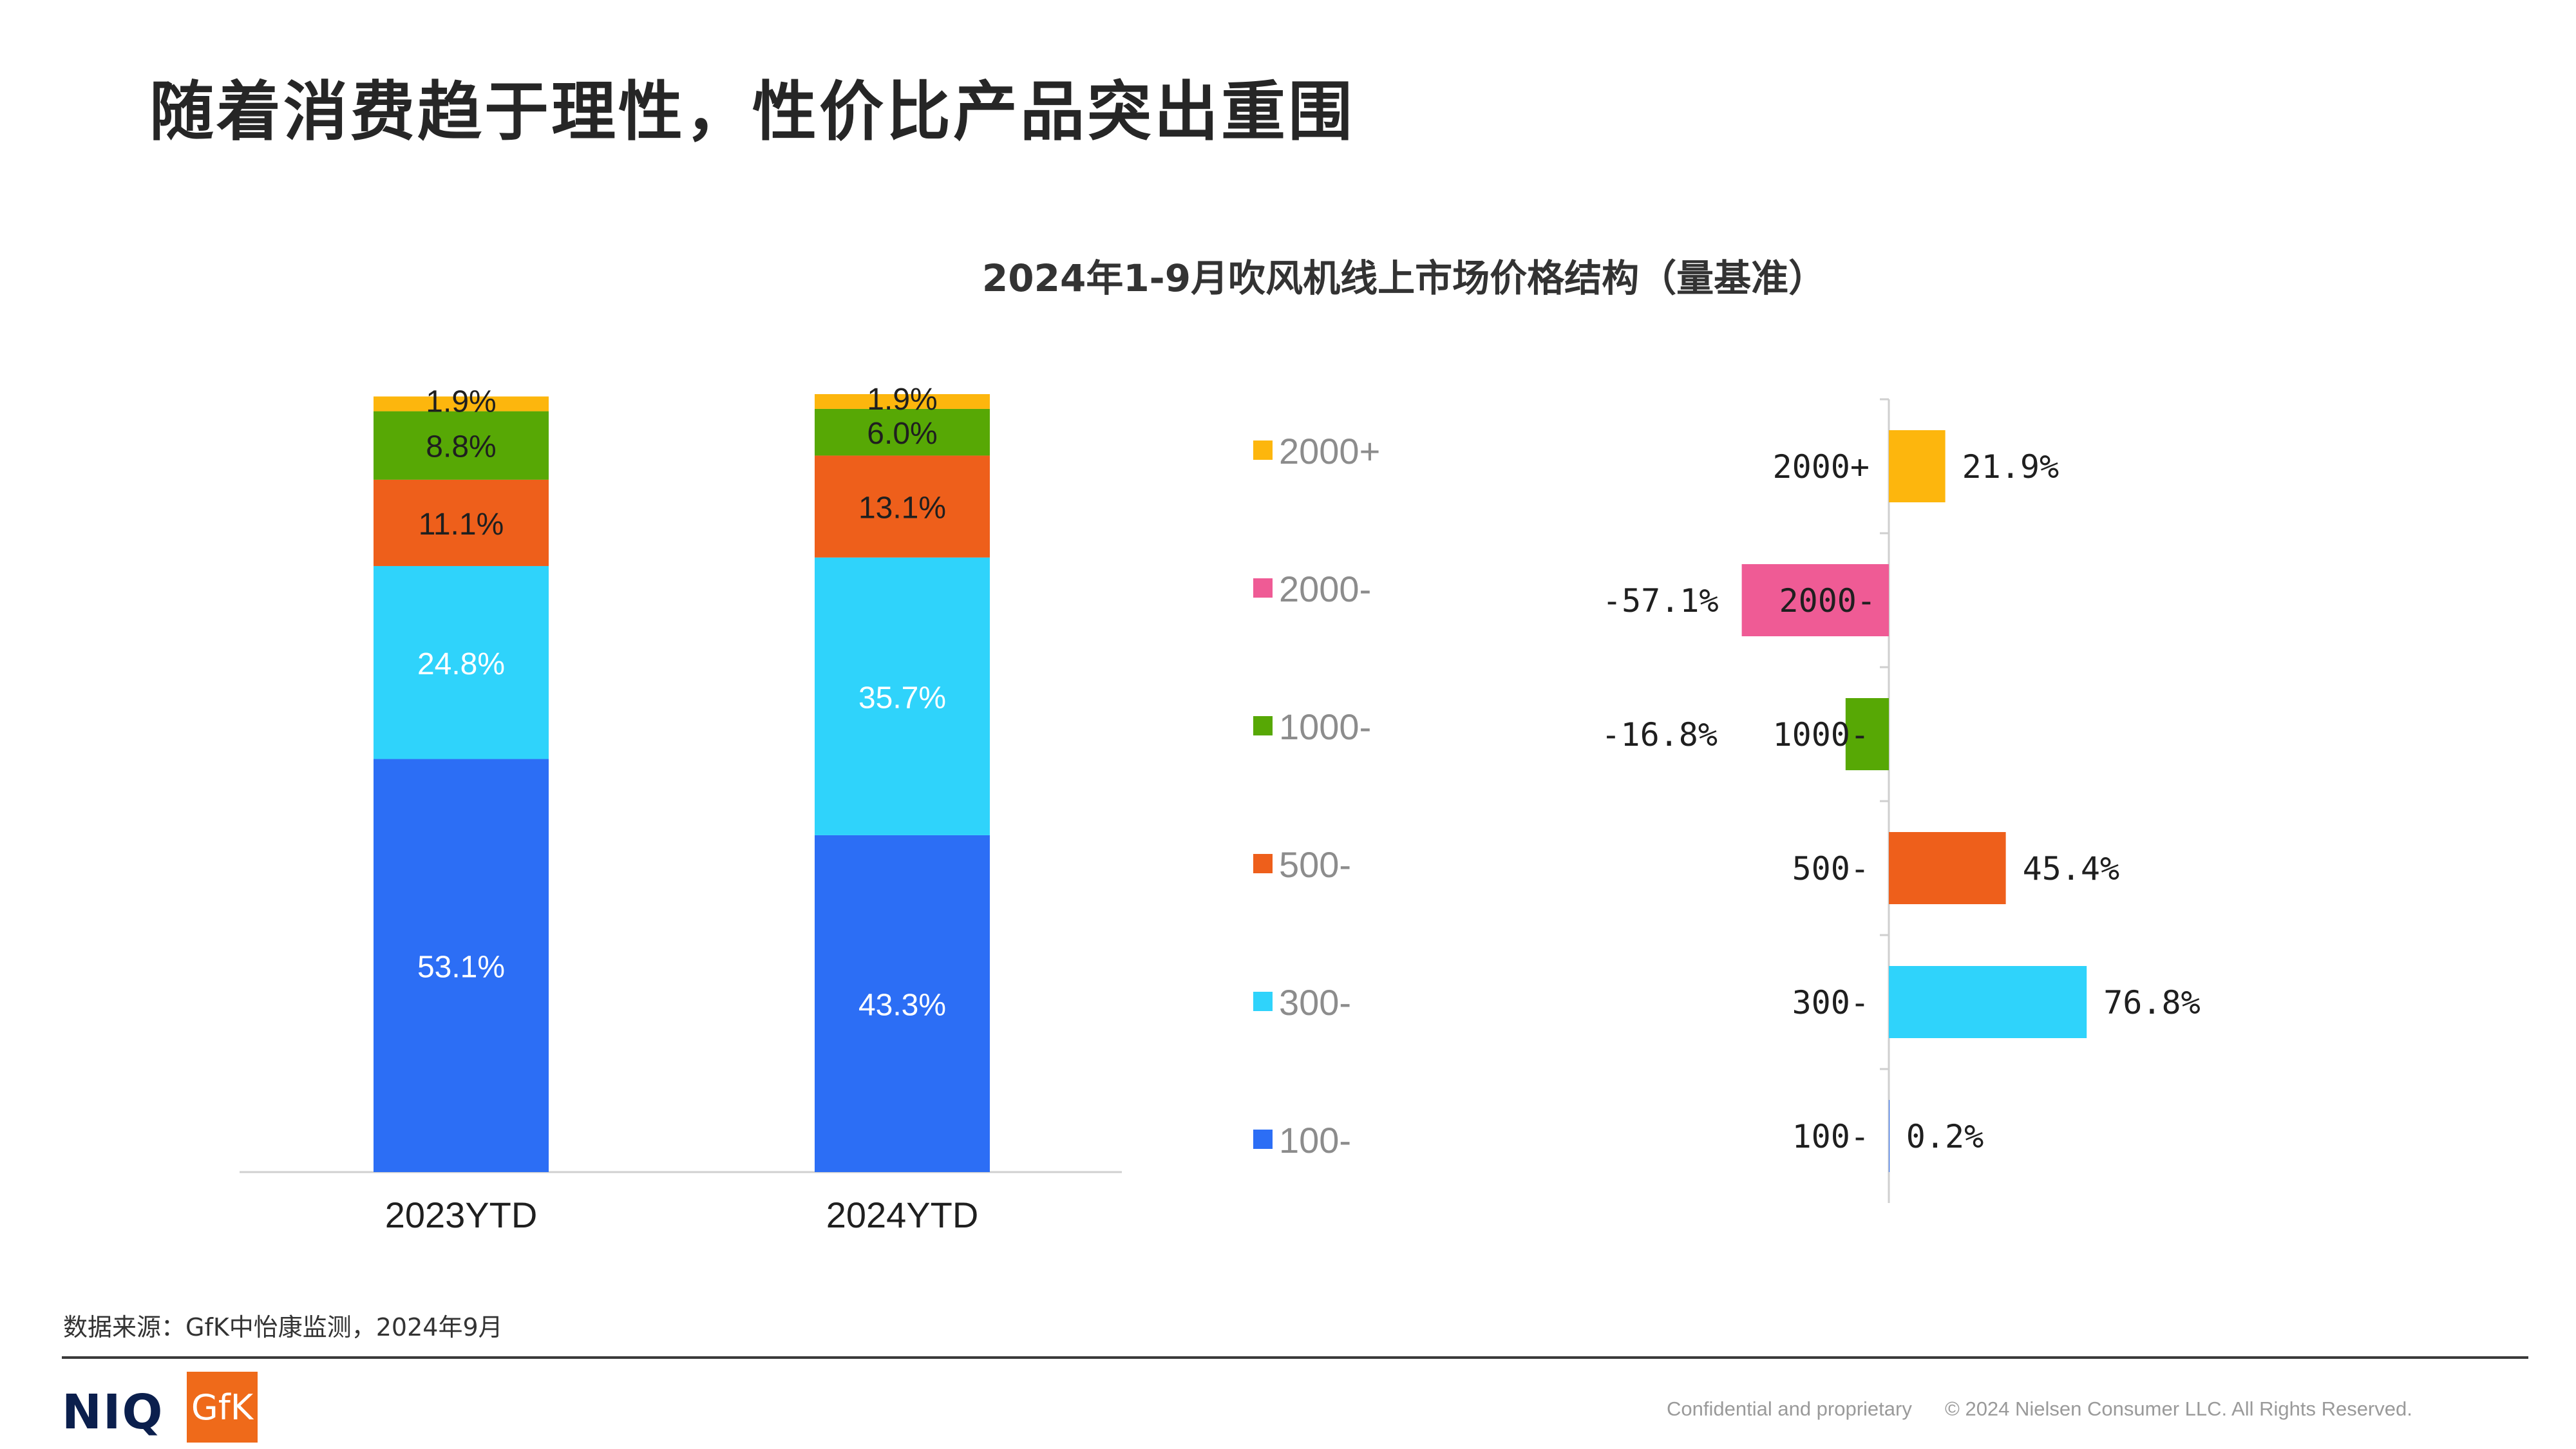  What do you see at coordinates (1263, 725) in the screenshot?
I see `legend-swatch-1000-` at bounding box center [1263, 725].